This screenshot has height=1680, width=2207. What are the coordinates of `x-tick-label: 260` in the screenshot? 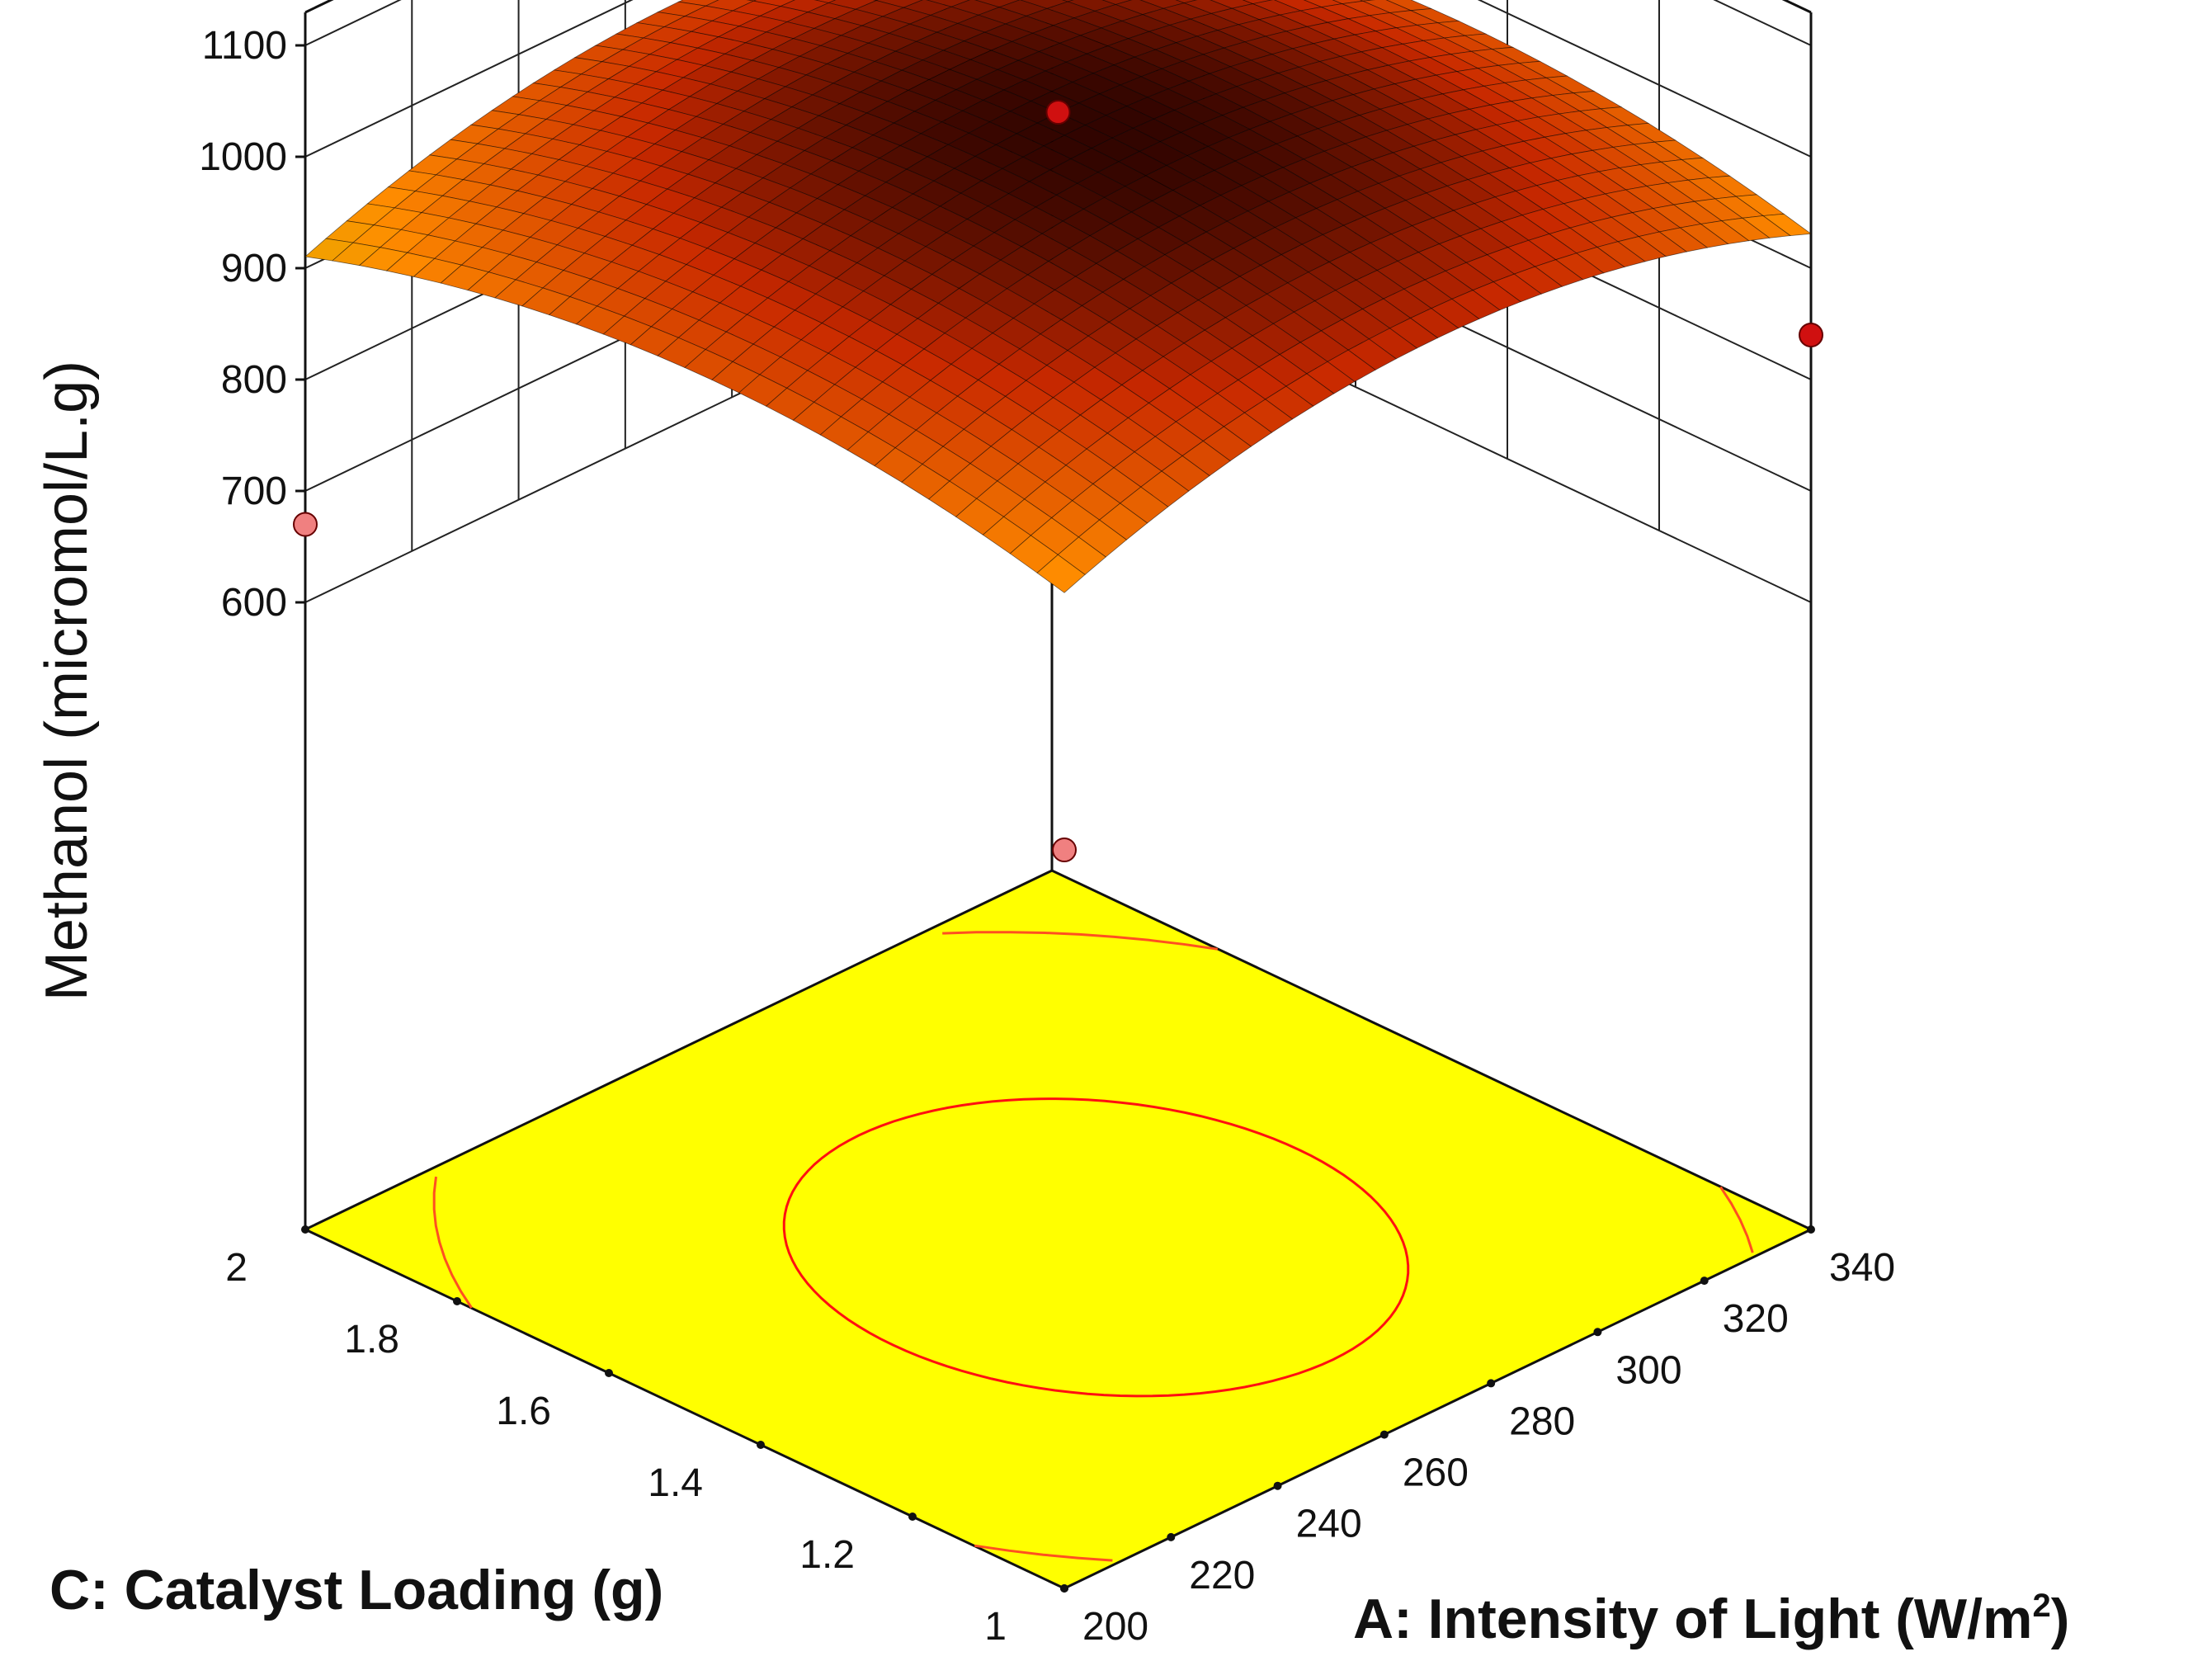 It's located at (1436, 1473).